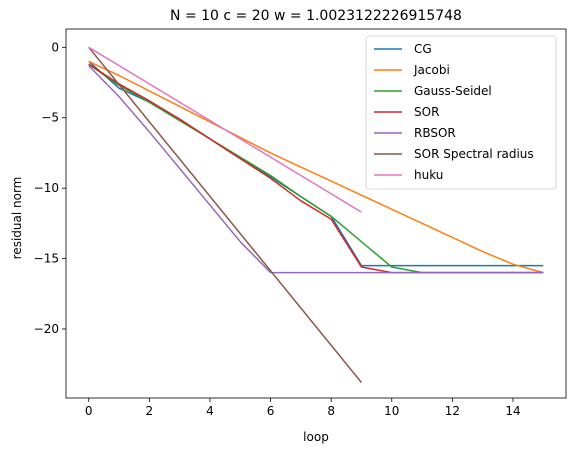  I want to click on y-tick-label: −20, so click(46, 329).